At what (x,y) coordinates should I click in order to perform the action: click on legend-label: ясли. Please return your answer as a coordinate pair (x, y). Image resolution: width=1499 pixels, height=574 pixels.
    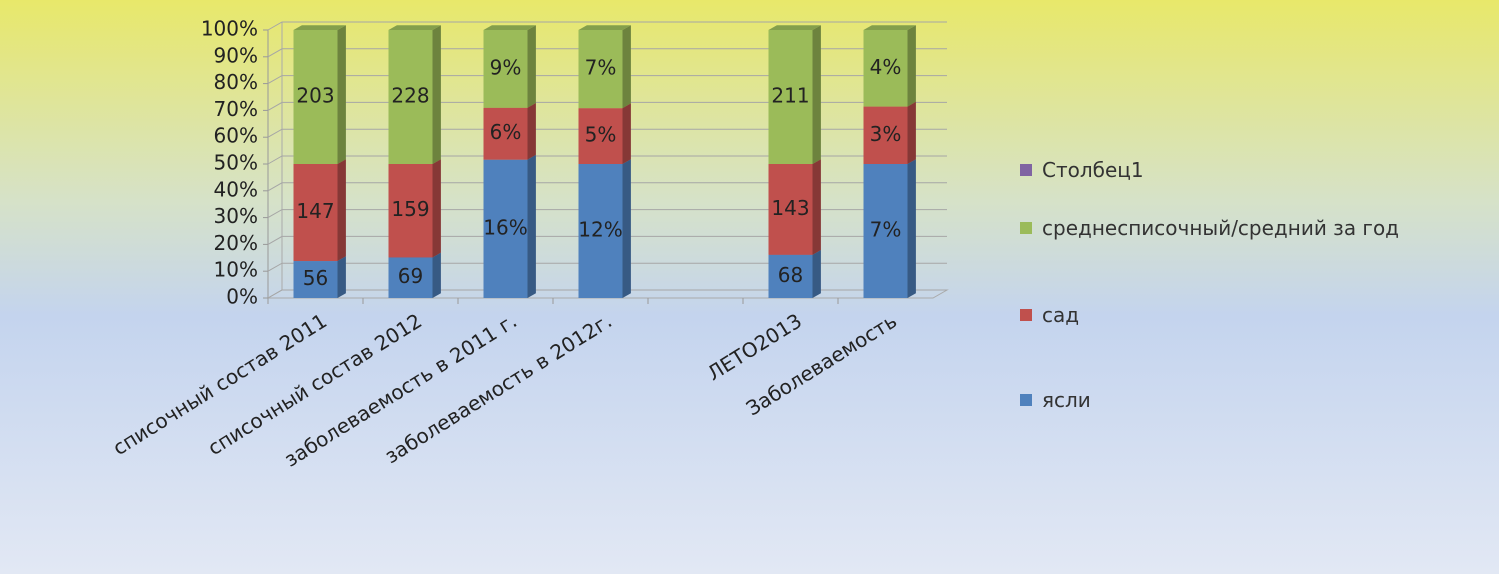
    Looking at the image, I should click on (1066, 400).